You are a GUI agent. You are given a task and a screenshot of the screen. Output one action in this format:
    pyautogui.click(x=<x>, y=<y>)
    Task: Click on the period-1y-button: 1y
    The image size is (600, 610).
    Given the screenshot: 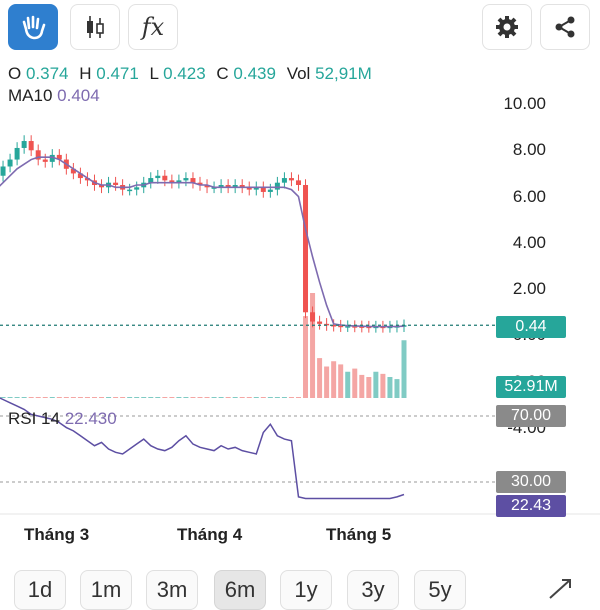 What is the action you would take?
    pyautogui.click(x=306, y=590)
    